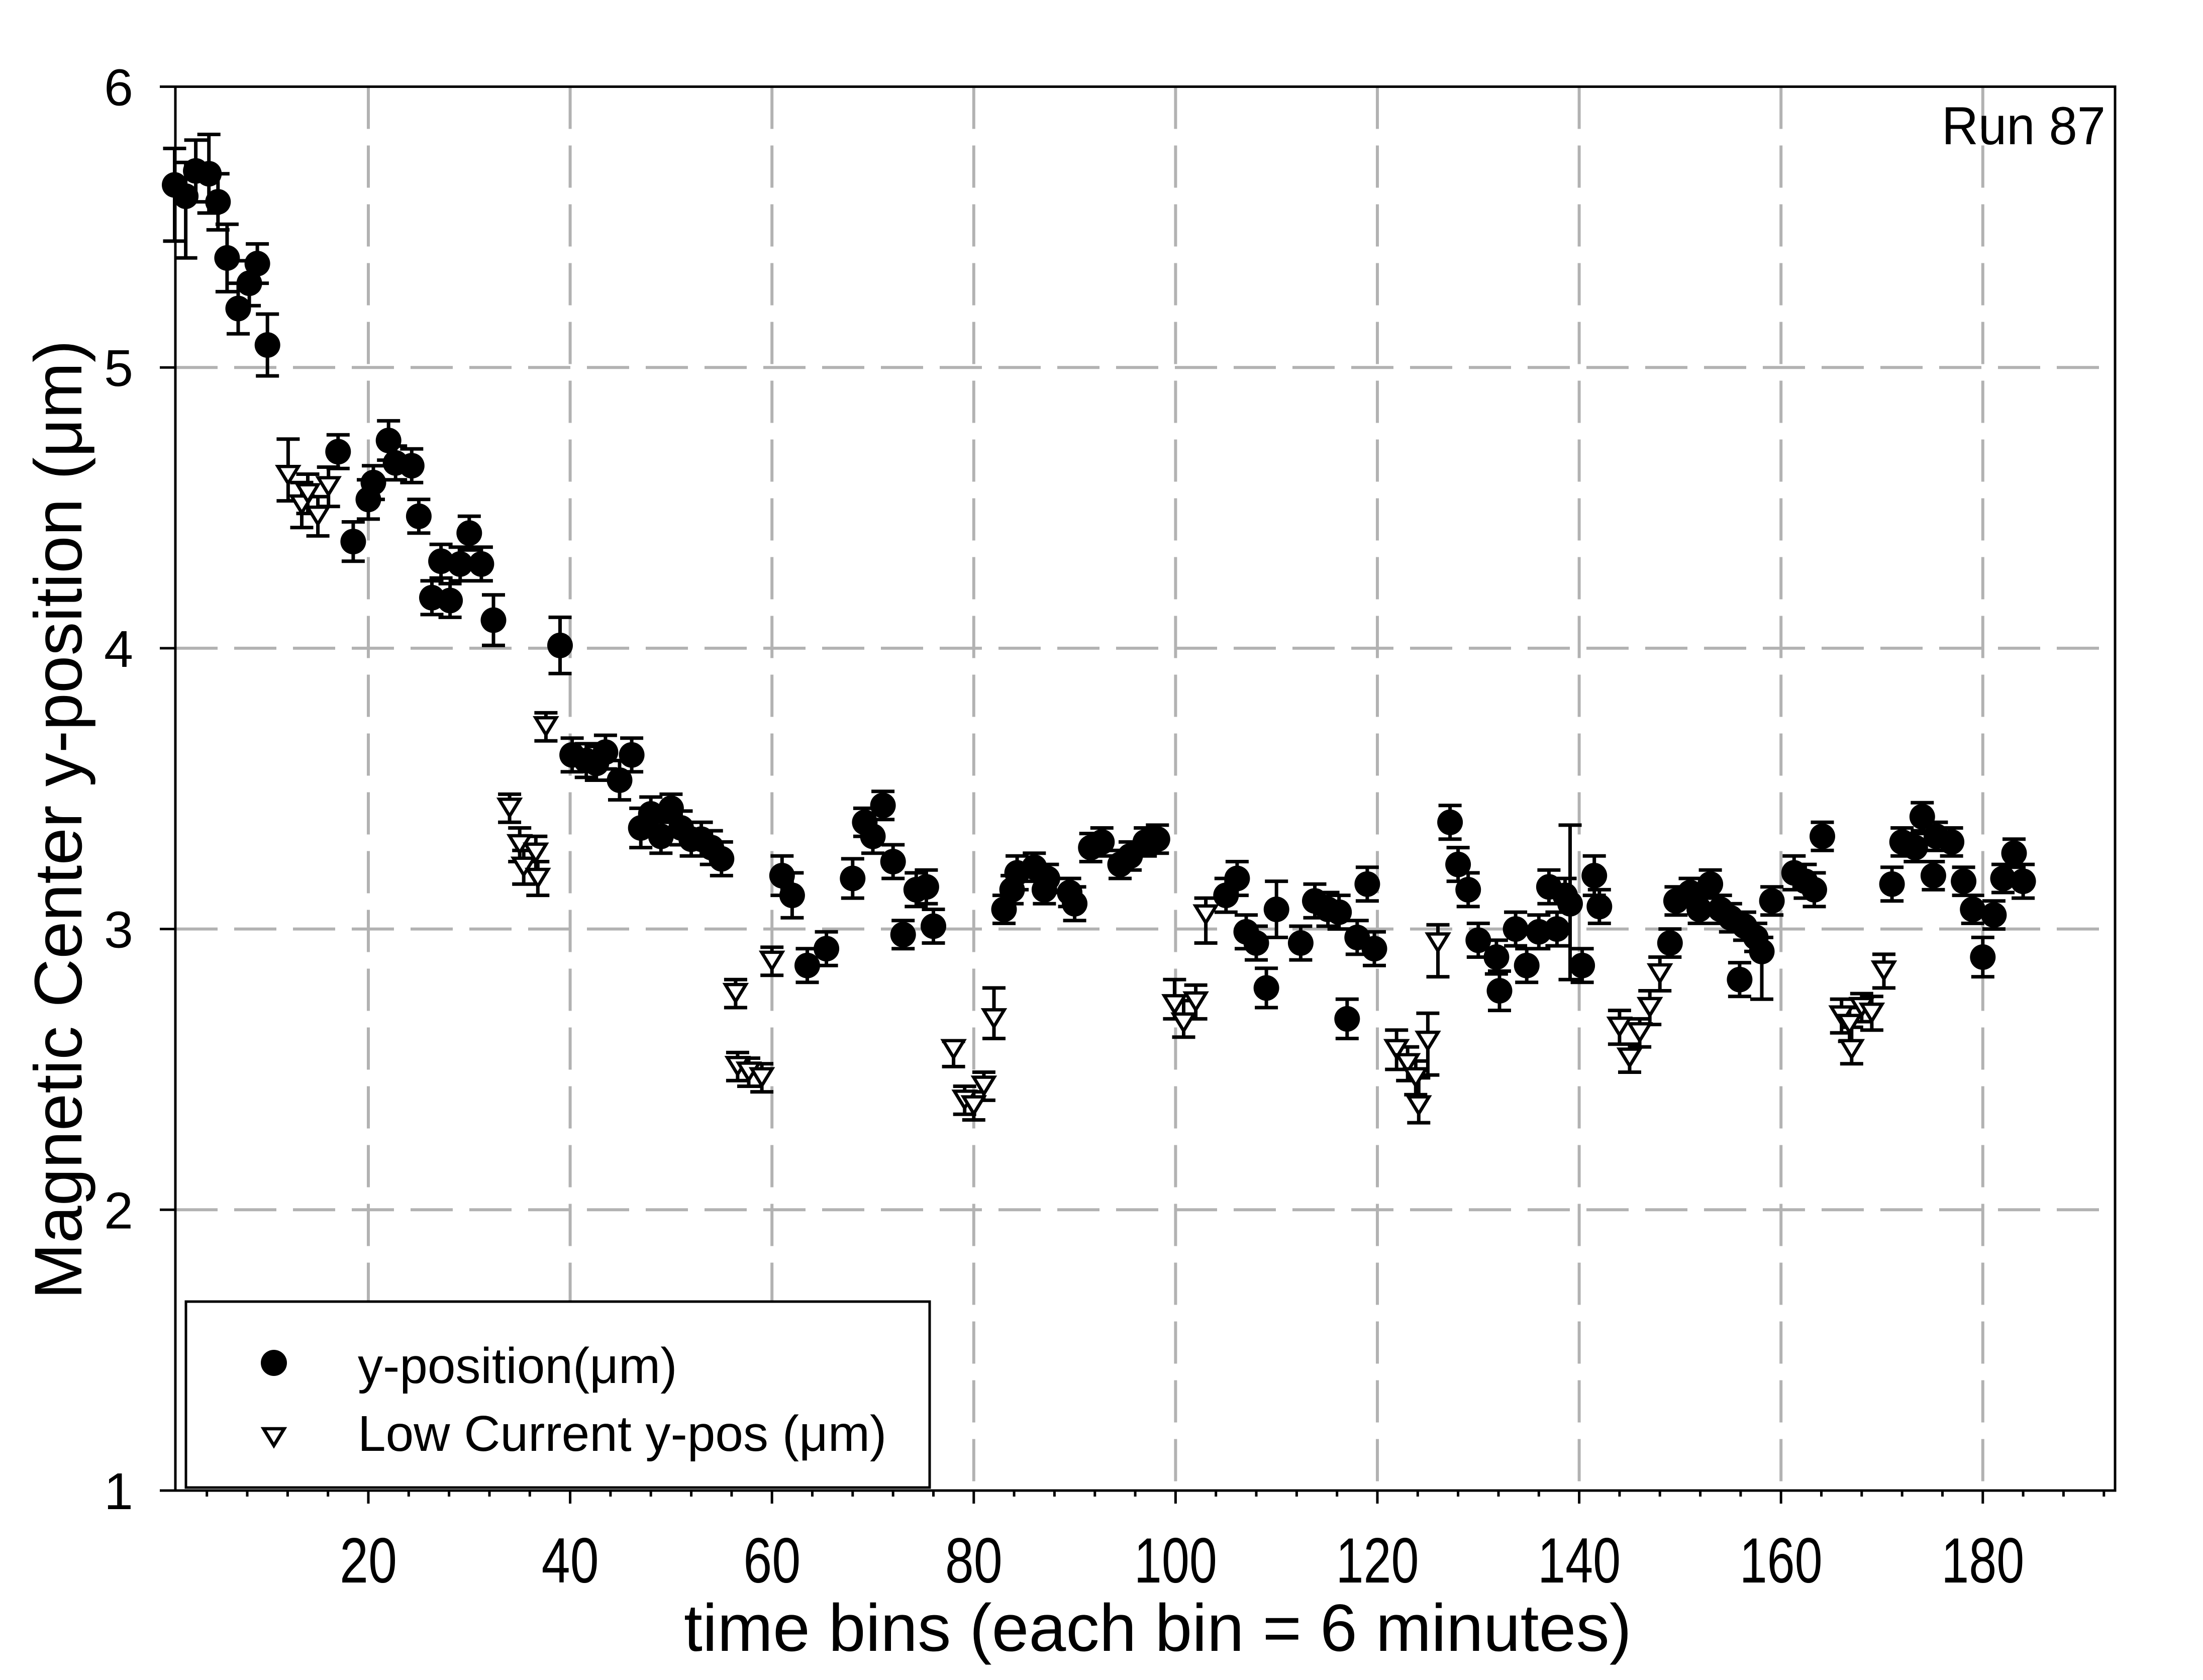  I want to click on svg-text: 120, so click(1377, 1561).